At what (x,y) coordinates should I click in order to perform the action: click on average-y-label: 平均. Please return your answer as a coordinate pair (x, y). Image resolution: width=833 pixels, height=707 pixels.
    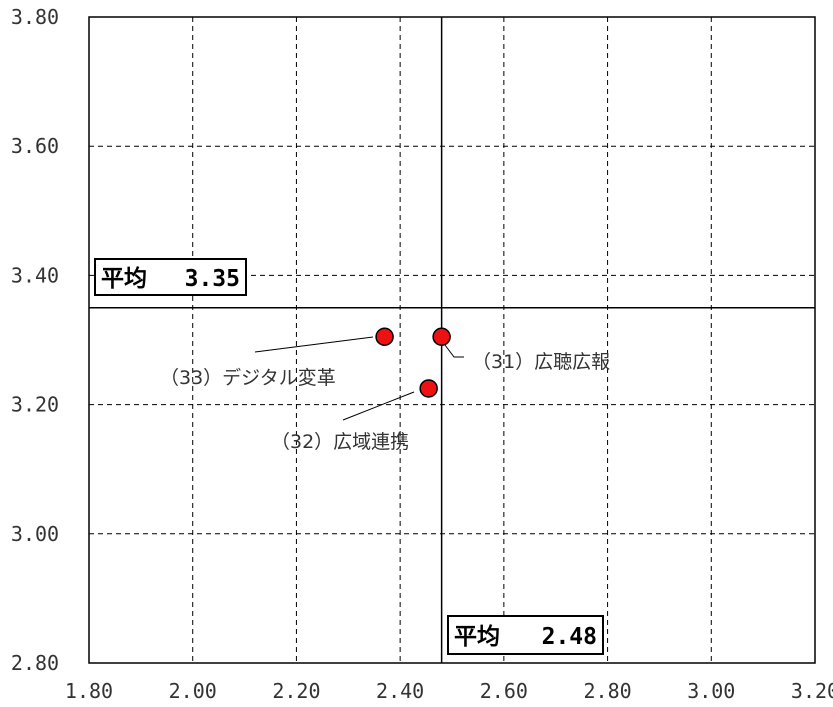
    Looking at the image, I should click on (124, 278).